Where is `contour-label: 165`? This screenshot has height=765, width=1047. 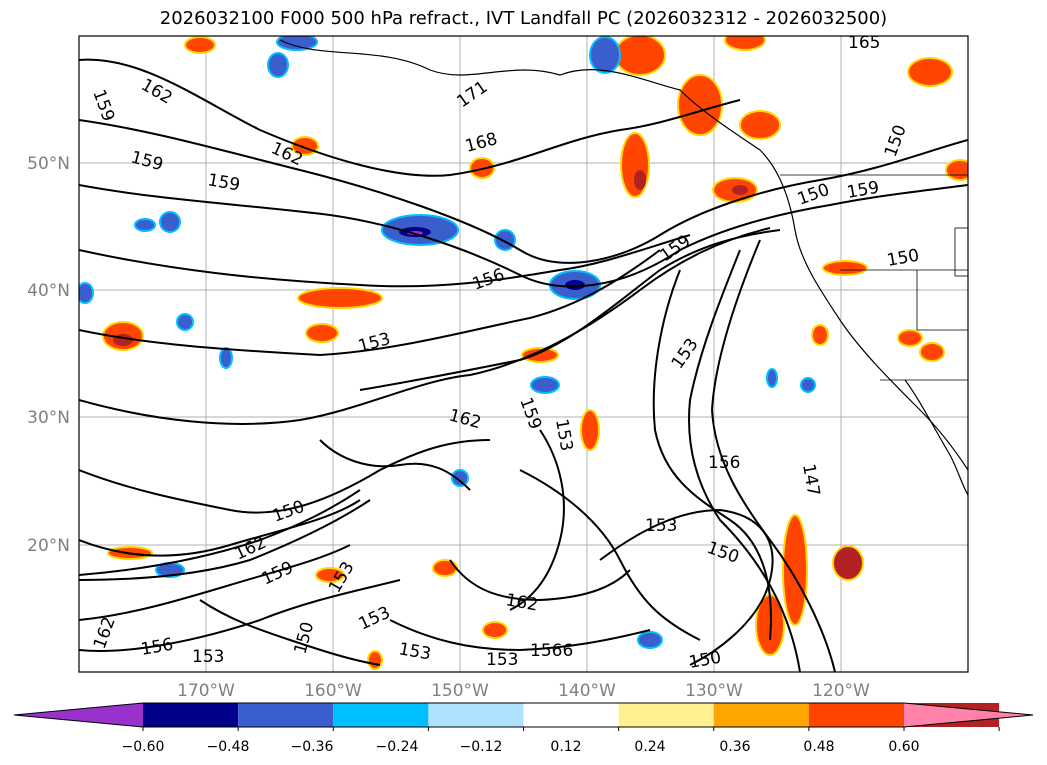 contour-label: 165 is located at coordinates (864, 43).